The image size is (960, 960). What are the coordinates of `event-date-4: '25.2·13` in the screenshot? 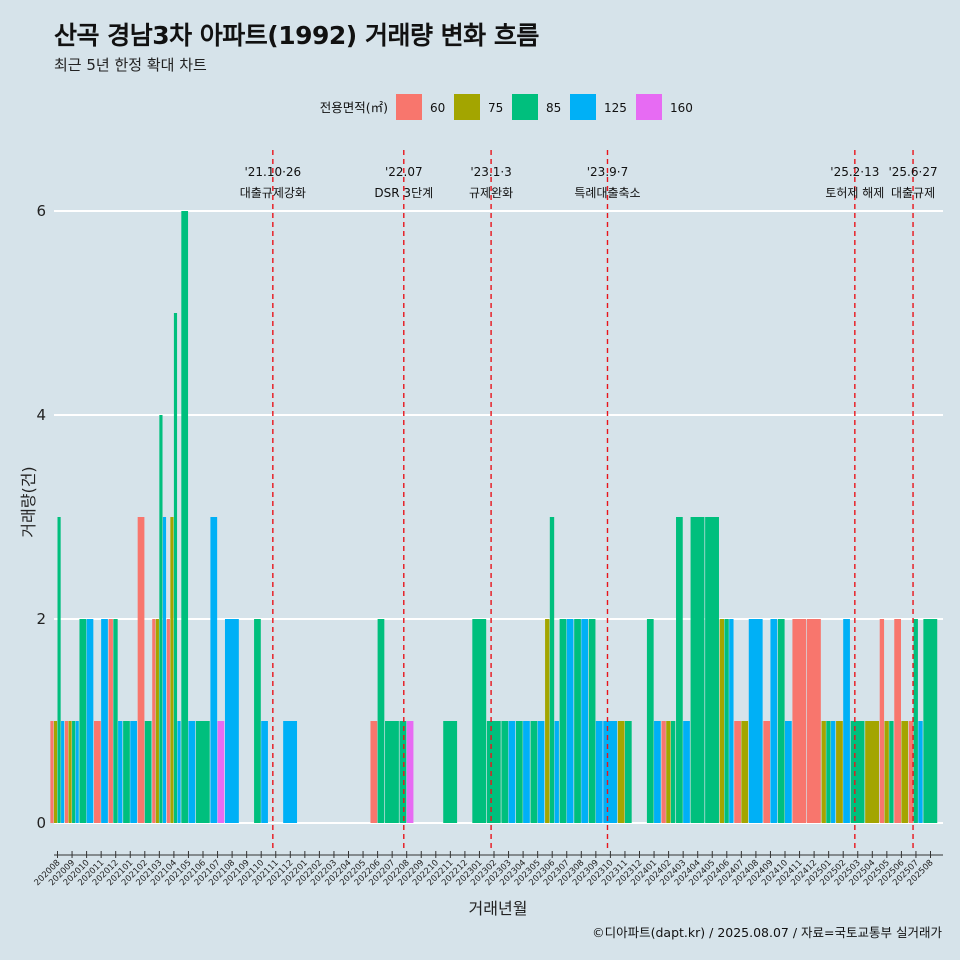 It's located at (854, 172).